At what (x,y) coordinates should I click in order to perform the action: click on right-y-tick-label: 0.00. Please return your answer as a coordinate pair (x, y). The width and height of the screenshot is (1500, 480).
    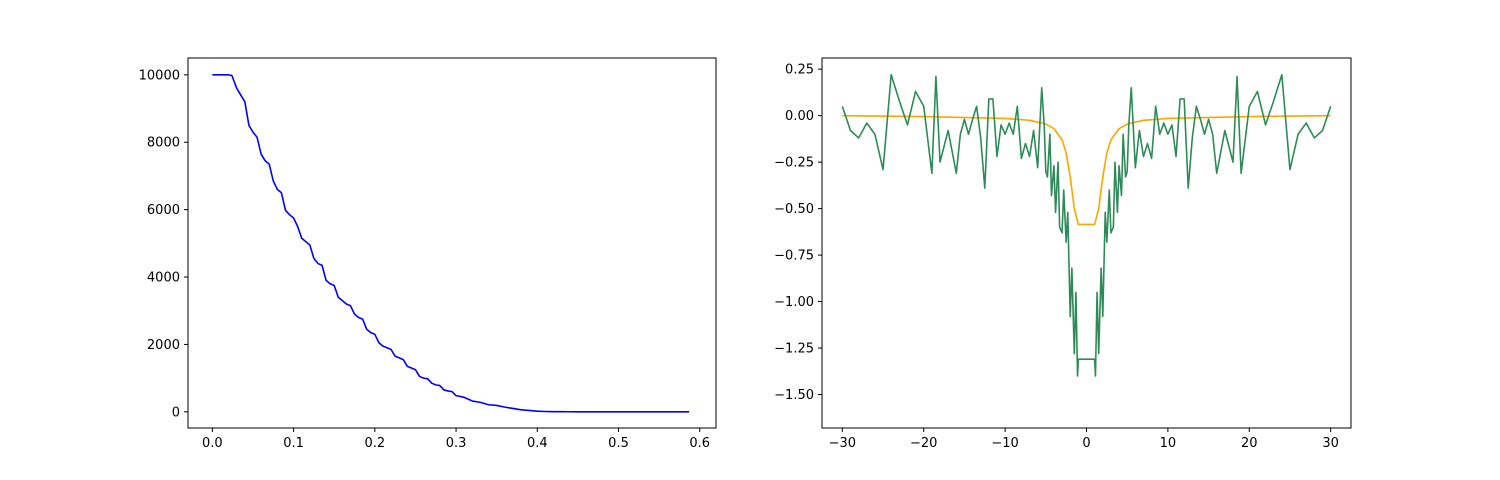
    Looking at the image, I should click on (799, 116).